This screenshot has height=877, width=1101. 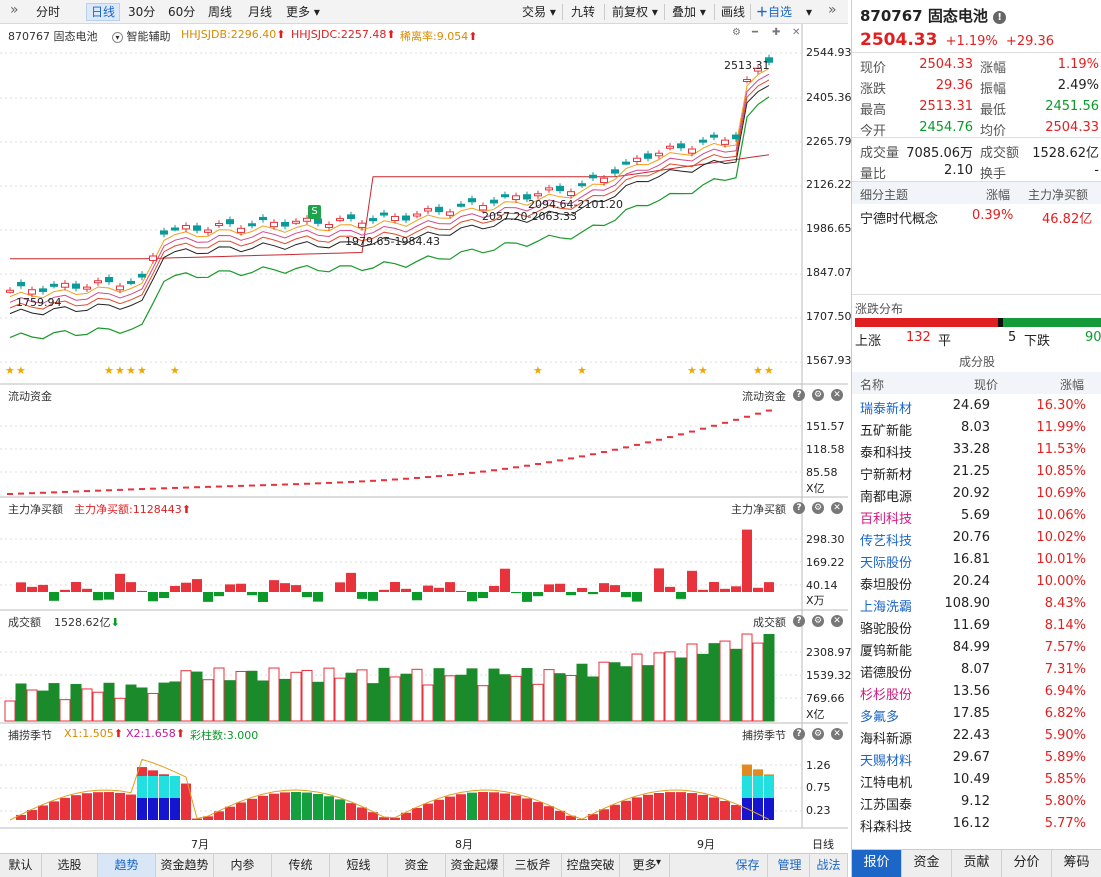 I want to click on period-tab-weekly: 周线, so click(x=220, y=12).